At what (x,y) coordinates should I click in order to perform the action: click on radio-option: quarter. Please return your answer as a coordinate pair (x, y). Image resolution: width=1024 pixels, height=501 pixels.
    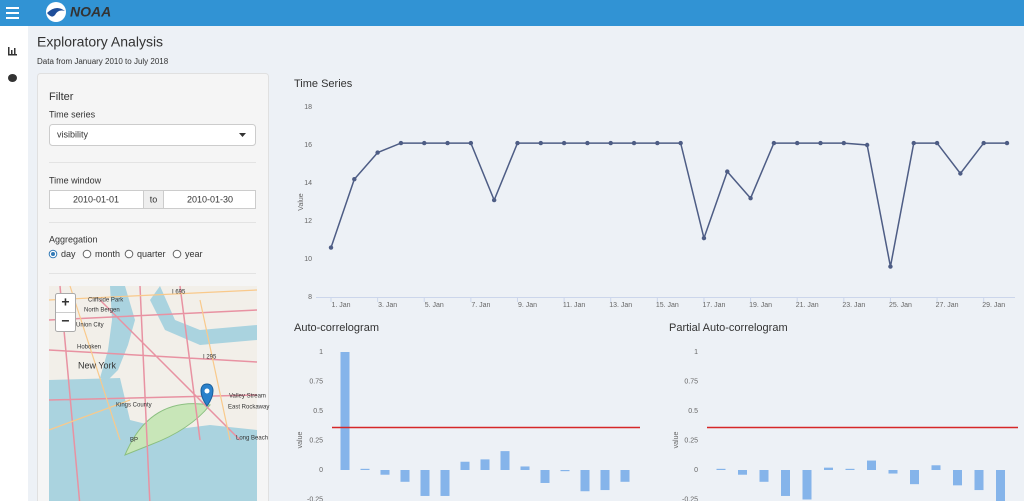
    Looking at the image, I should click on (145, 254).